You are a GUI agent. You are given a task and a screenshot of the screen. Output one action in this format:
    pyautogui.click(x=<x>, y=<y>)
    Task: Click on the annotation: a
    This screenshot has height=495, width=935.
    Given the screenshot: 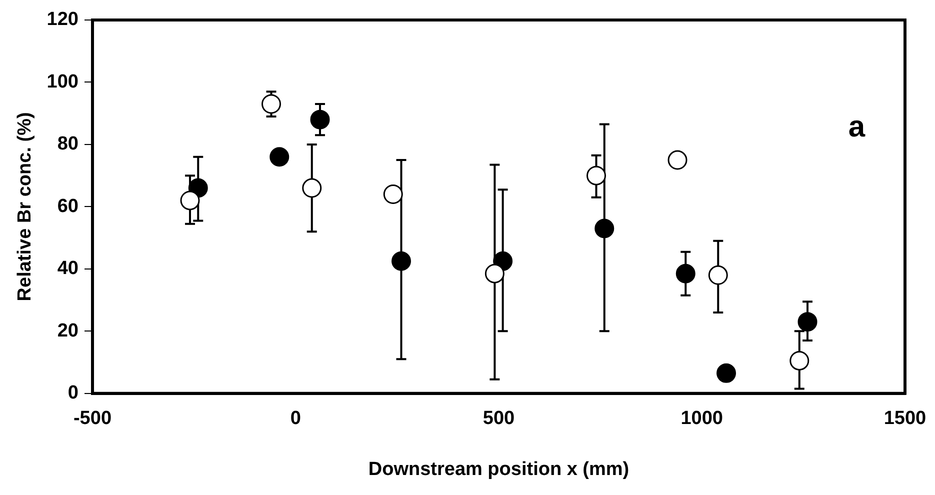 What is the action you would take?
    pyautogui.click(x=857, y=127)
    